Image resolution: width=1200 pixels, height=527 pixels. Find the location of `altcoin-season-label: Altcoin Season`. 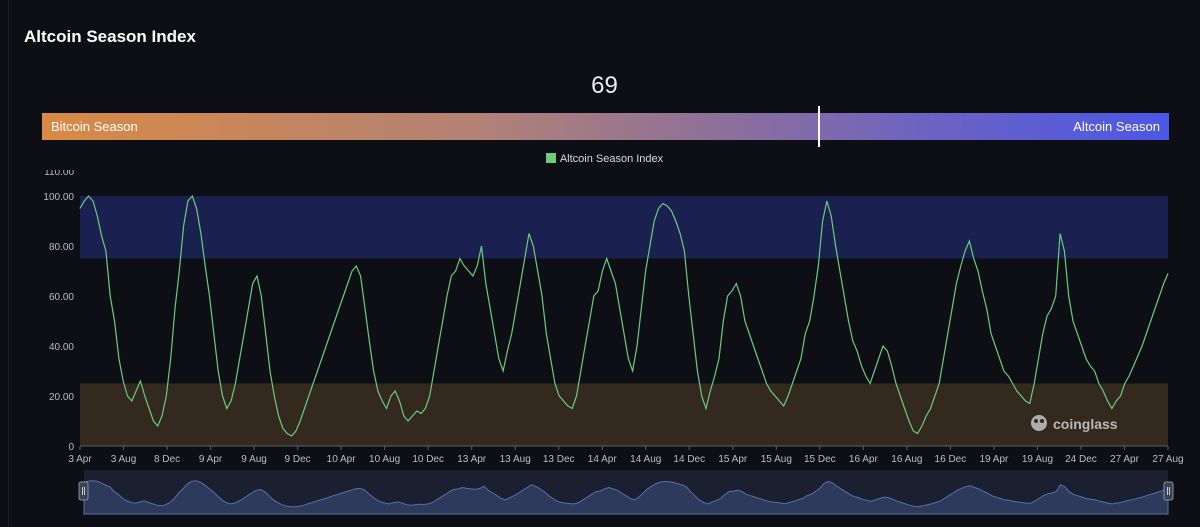

altcoin-season-label: Altcoin Season is located at coordinates (1116, 126).